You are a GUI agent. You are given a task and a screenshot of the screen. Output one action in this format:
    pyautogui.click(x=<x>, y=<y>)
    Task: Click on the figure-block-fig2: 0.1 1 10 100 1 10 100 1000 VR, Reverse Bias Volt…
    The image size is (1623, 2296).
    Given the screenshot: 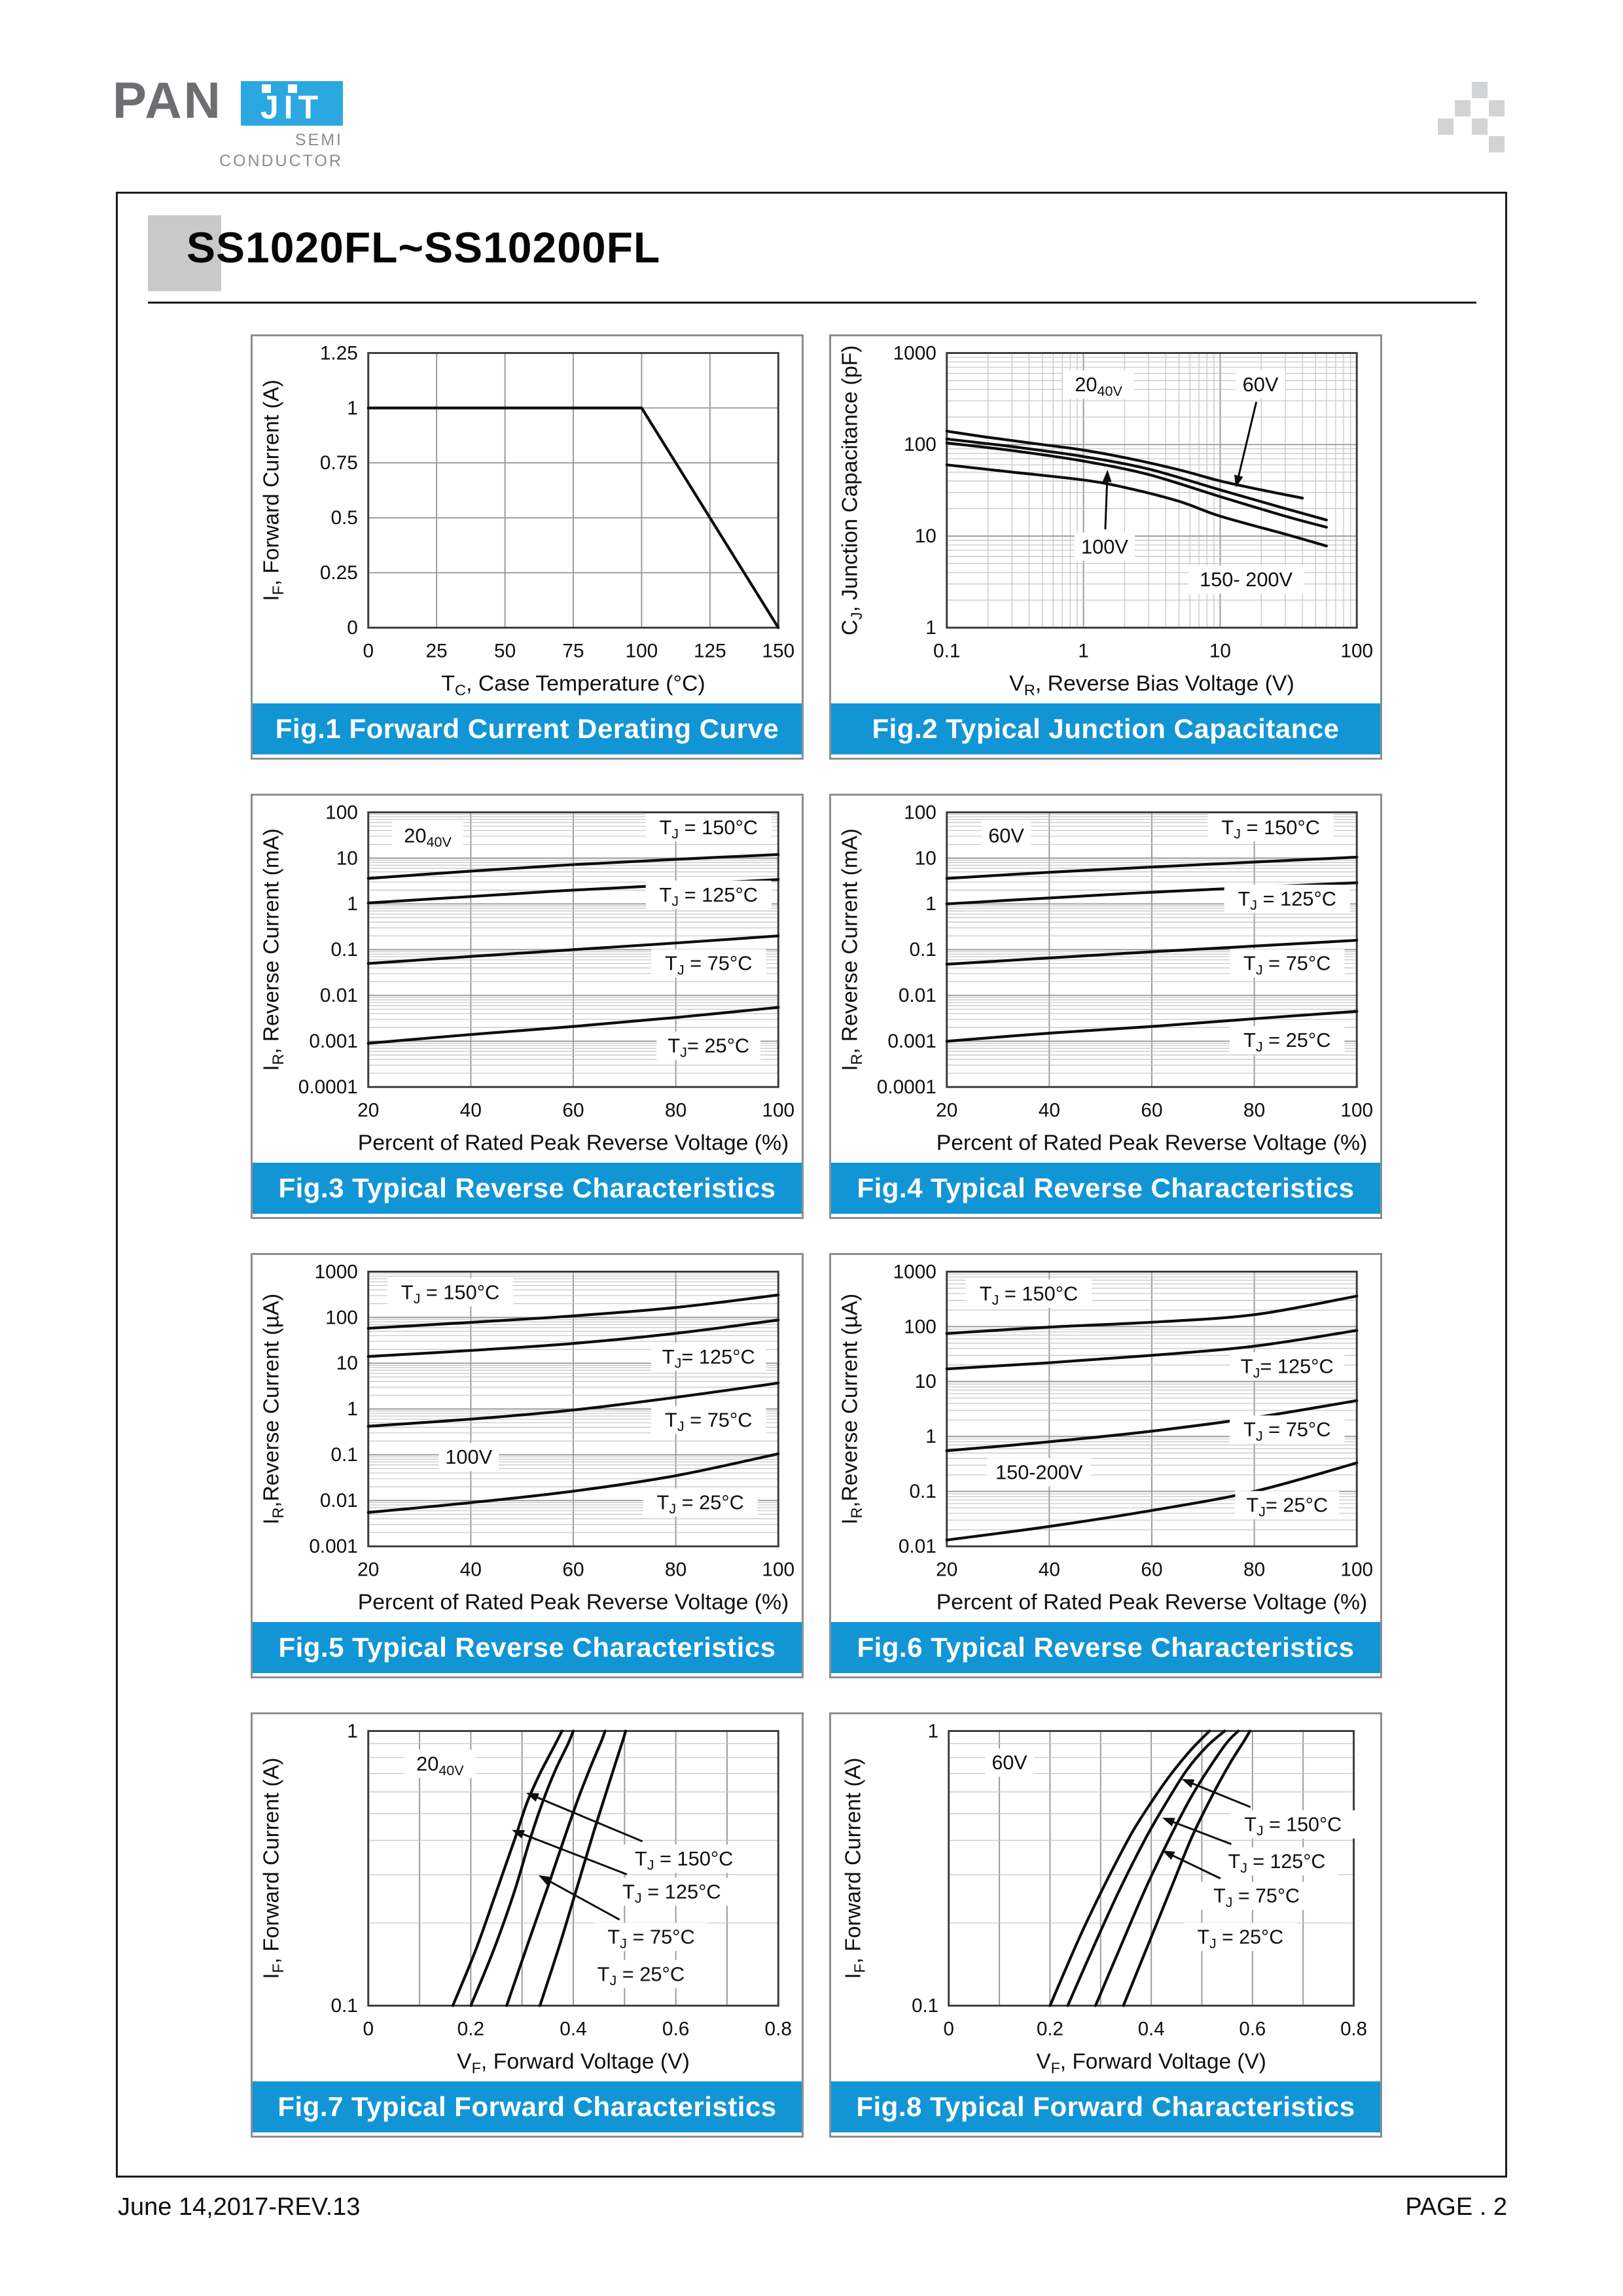 What is the action you would take?
    pyautogui.click(x=1105, y=547)
    